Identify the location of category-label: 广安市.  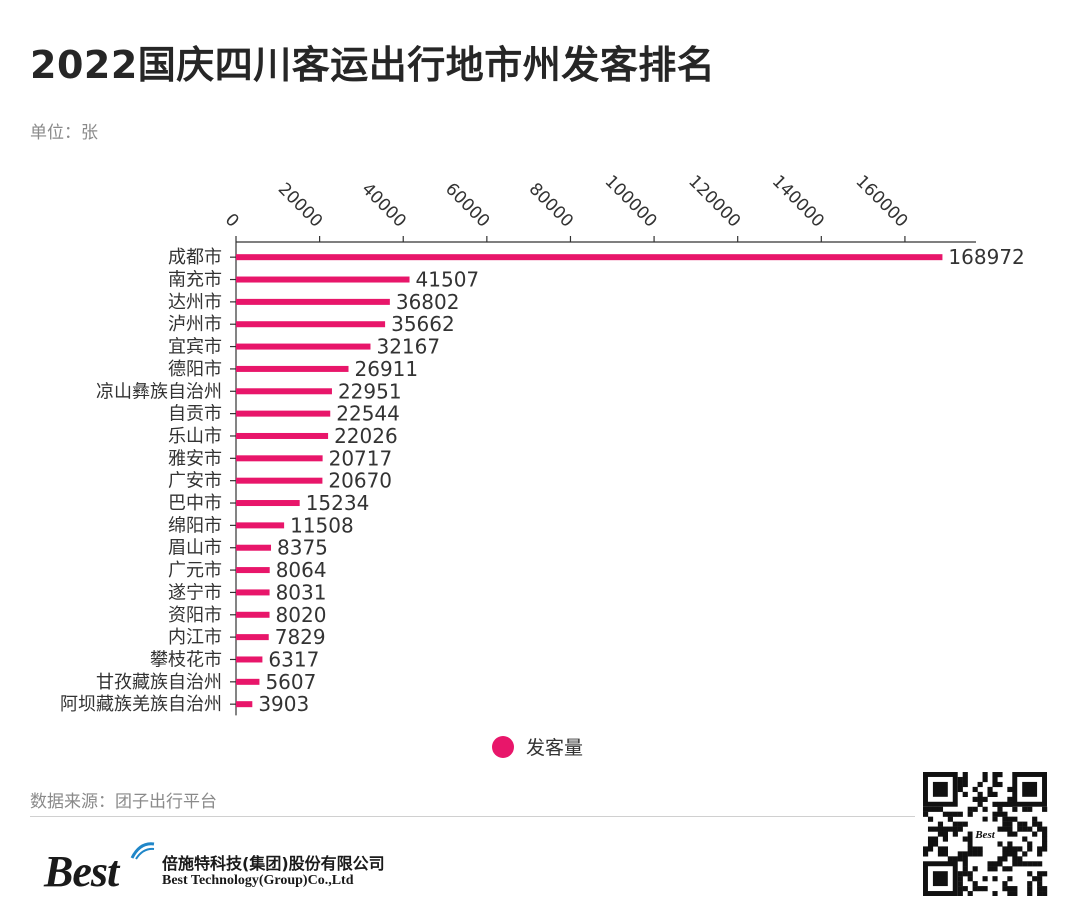
(195, 481).